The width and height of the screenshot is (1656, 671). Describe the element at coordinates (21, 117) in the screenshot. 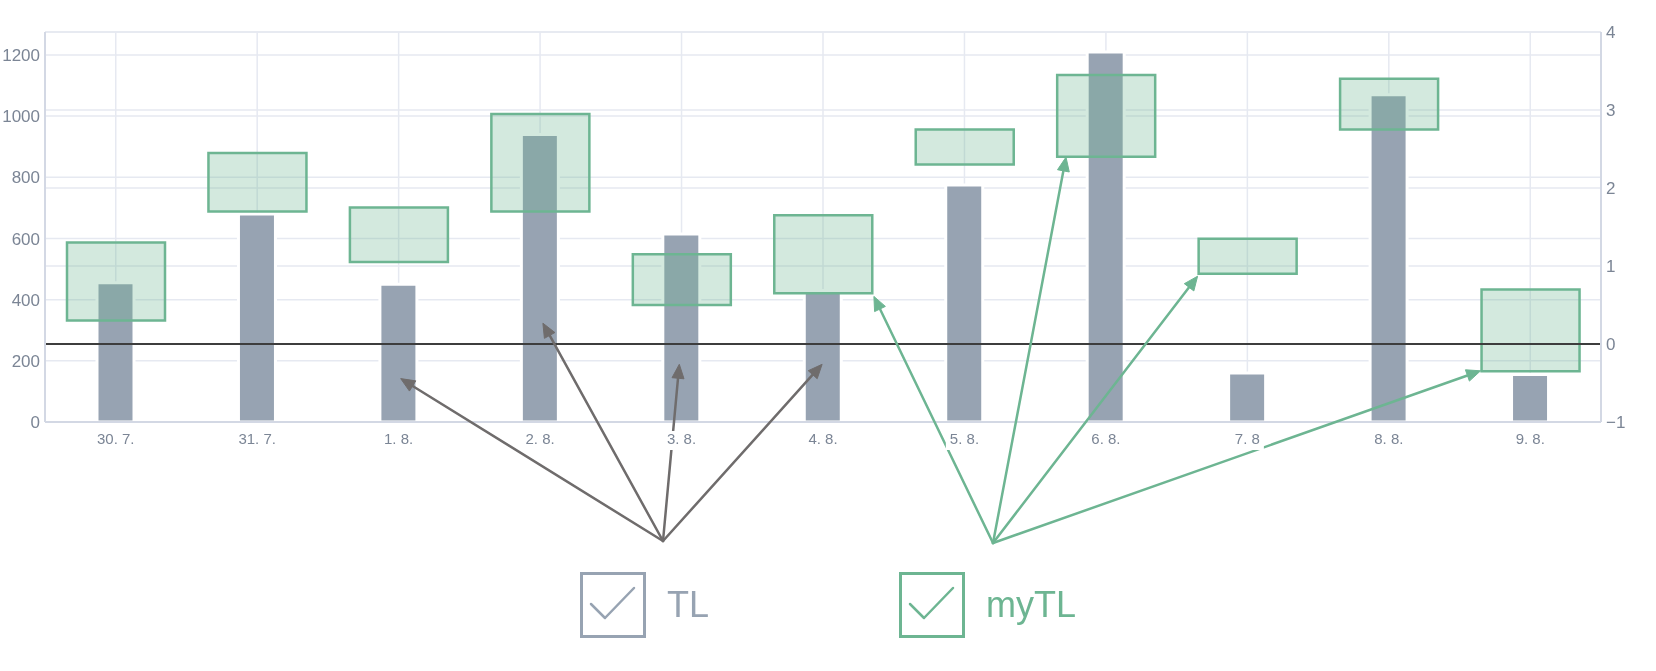

I see `y-tick-label: 1000` at that location.